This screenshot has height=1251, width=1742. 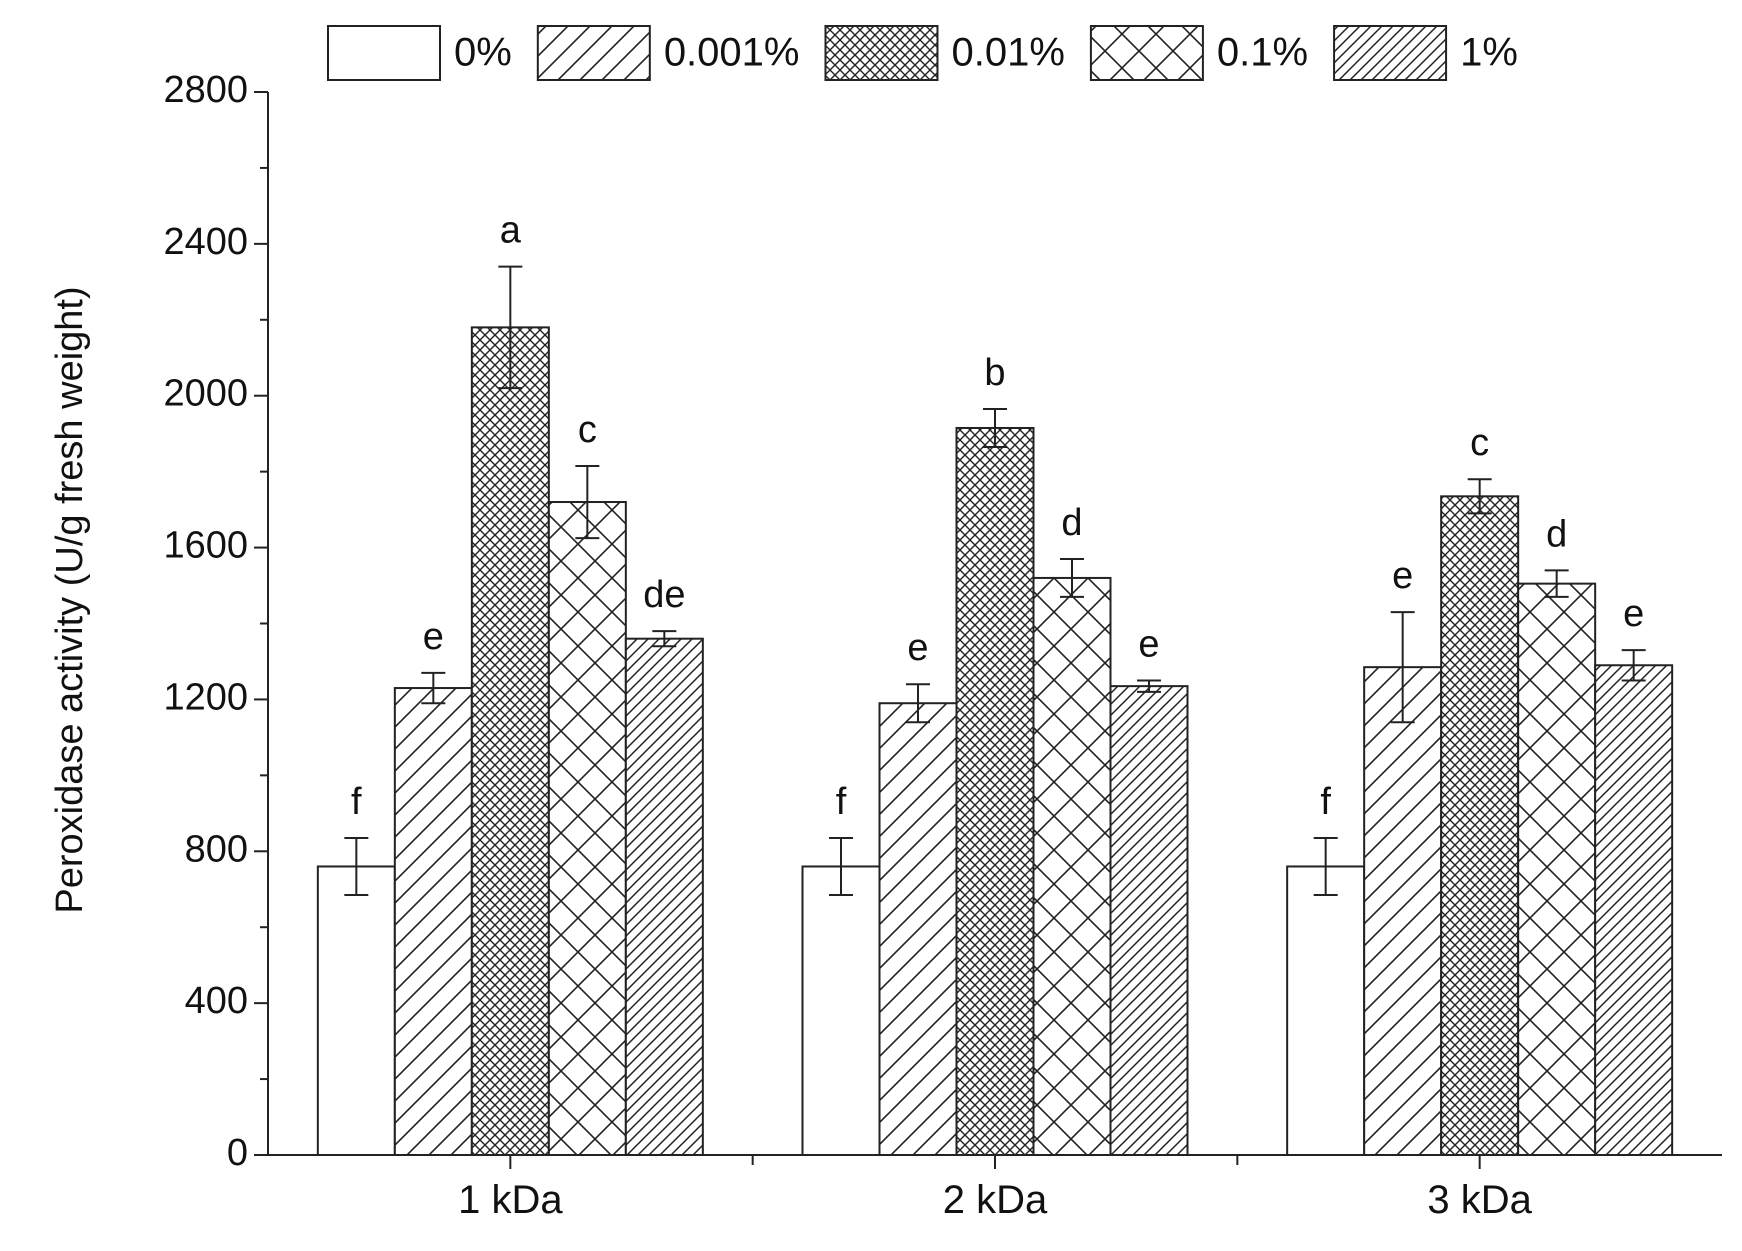 What do you see at coordinates (1479, 1200) in the screenshot?
I see `x-category-label: 3 kDa` at bounding box center [1479, 1200].